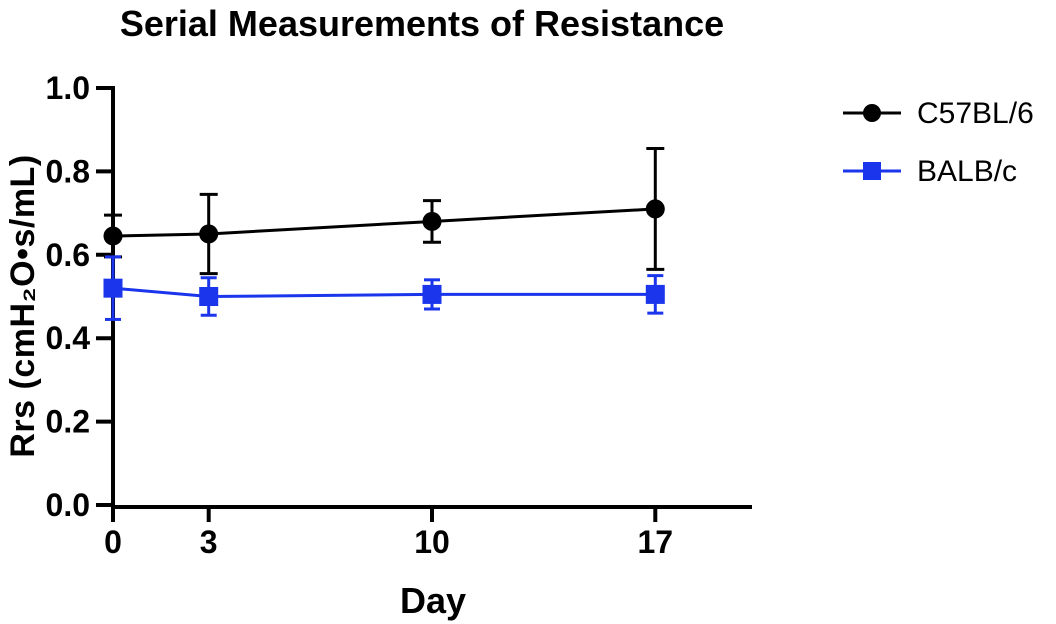  I want to click on x-tick-label: 0, so click(113, 542).